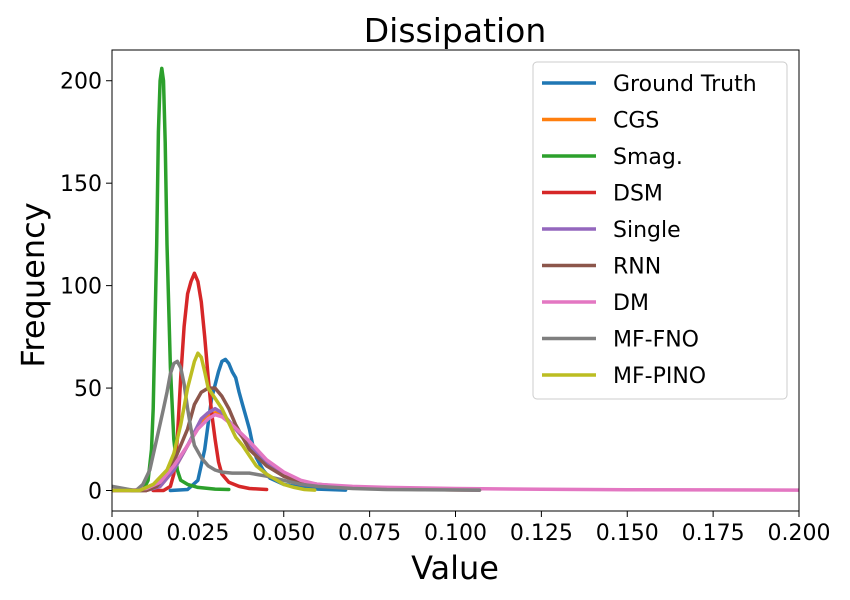 The width and height of the screenshot is (850, 600). I want to click on x-tick-label: 0.050, so click(283, 533).